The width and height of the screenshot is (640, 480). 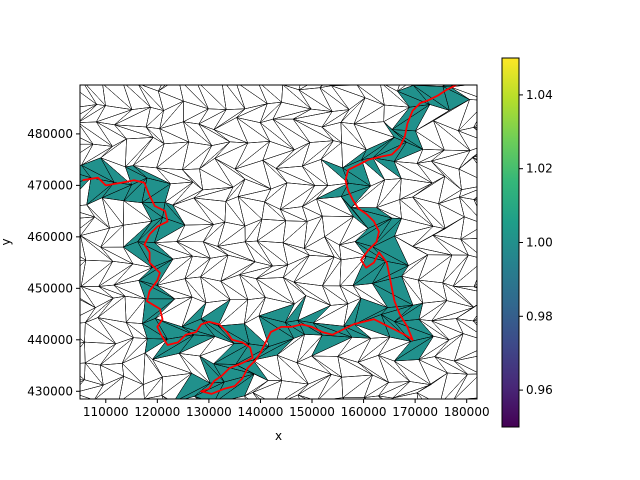 What do you see at coordinates (6, 241) in the screenshot?
I see `y-axis-label: y` at bounding box center [6, 241].